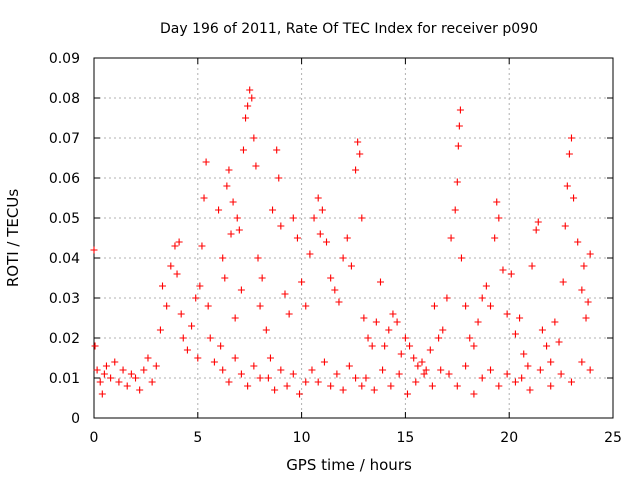 The image size is (640, 480). Describe the element at coordinates (302, 438) in the screenshot. I see `x-tick-label: 10` at that location.